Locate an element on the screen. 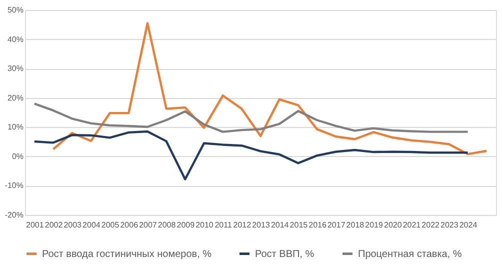  x-tick-label: 2003 is located at coordinates (73, 225).